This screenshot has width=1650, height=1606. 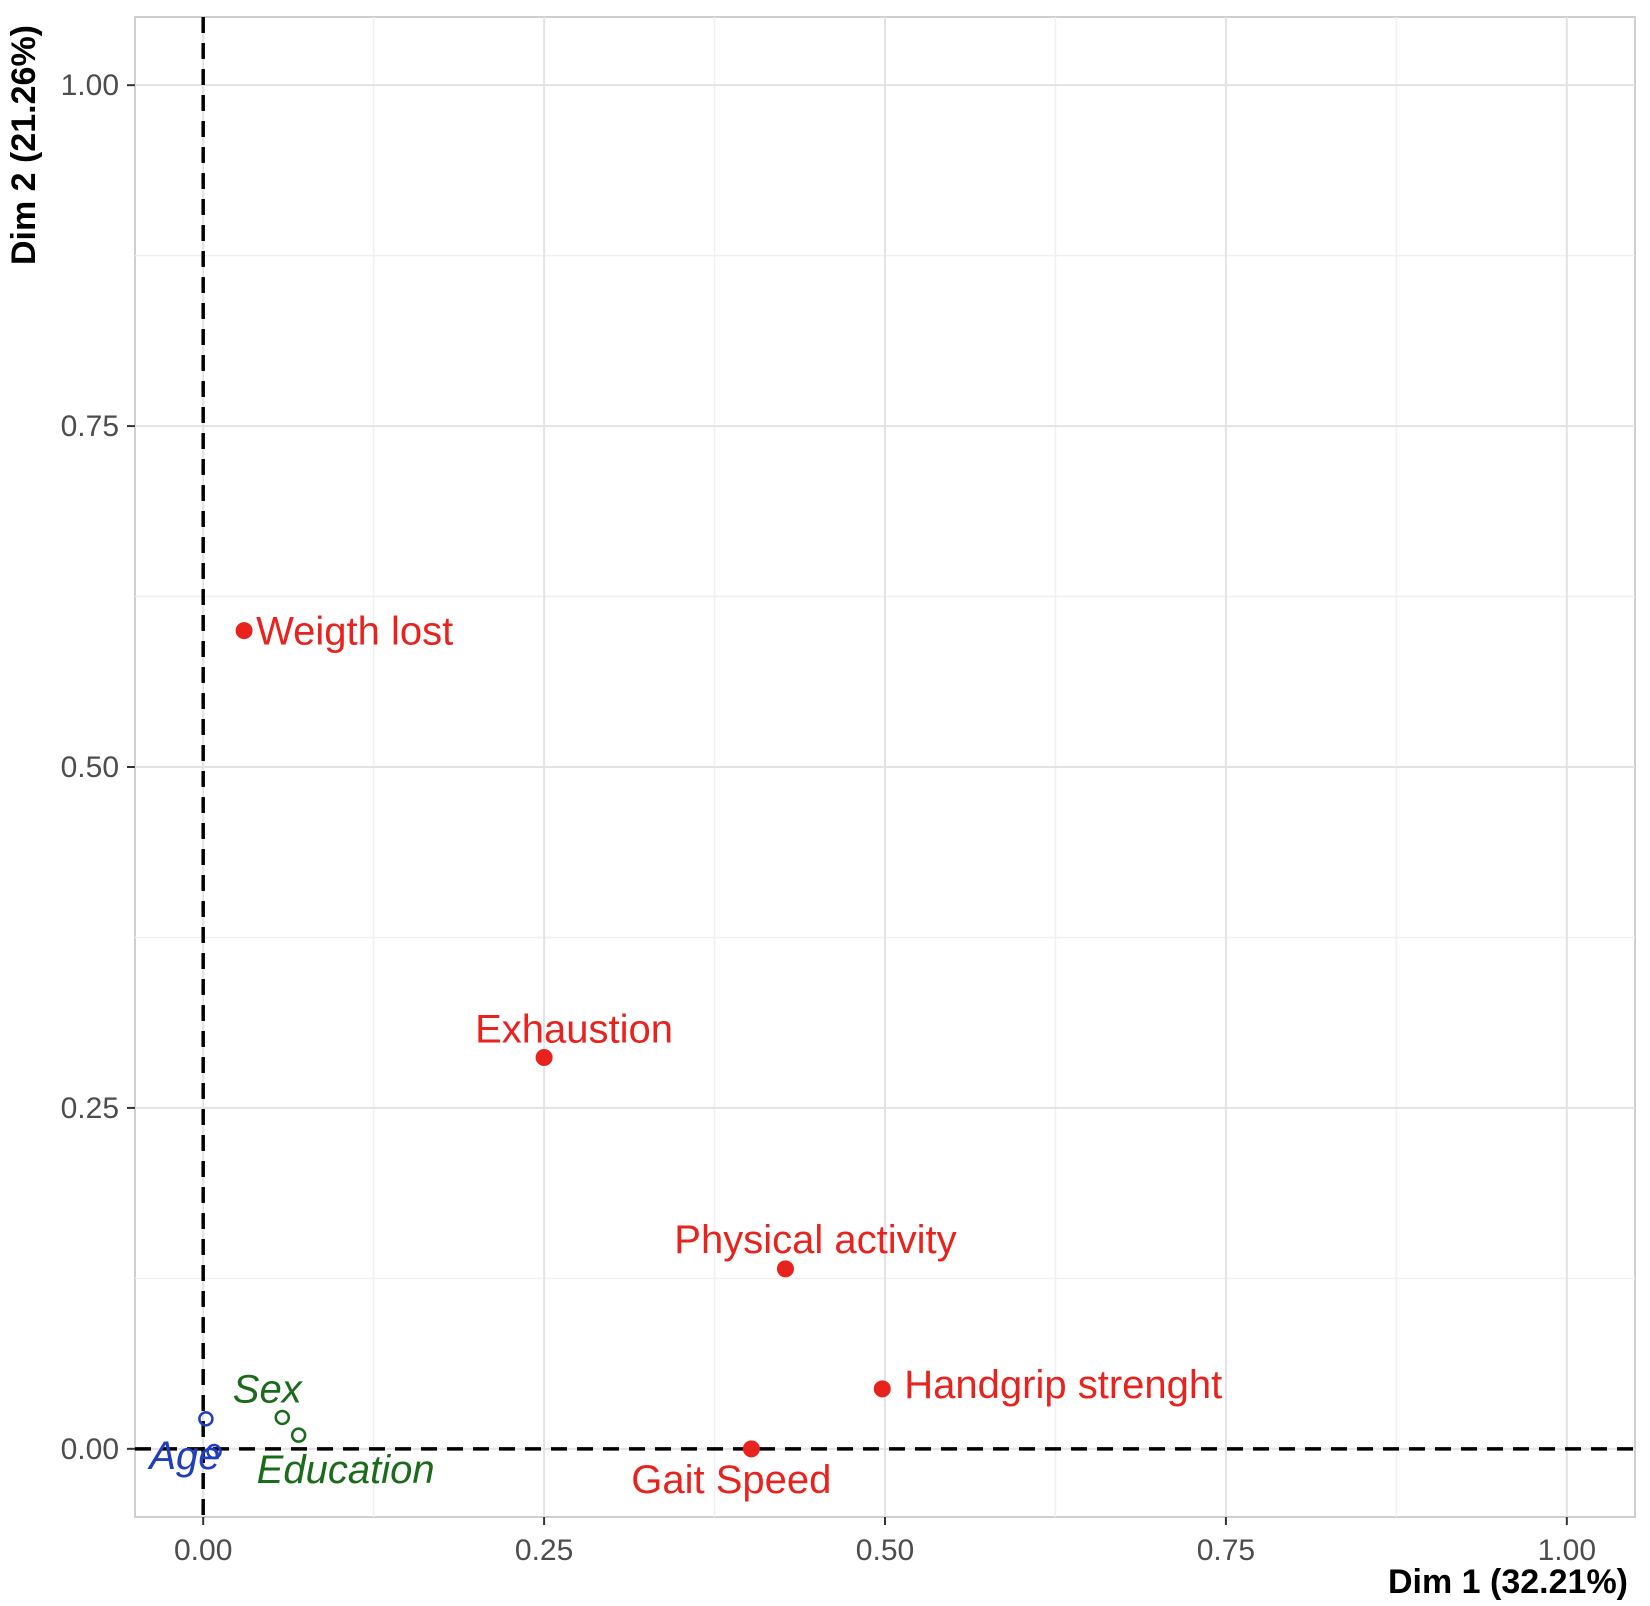 What do you see at coordinates (731, 1480) in the screenshot?
I see `point-label: Gait Speed` at bounding box center [731, 1480].